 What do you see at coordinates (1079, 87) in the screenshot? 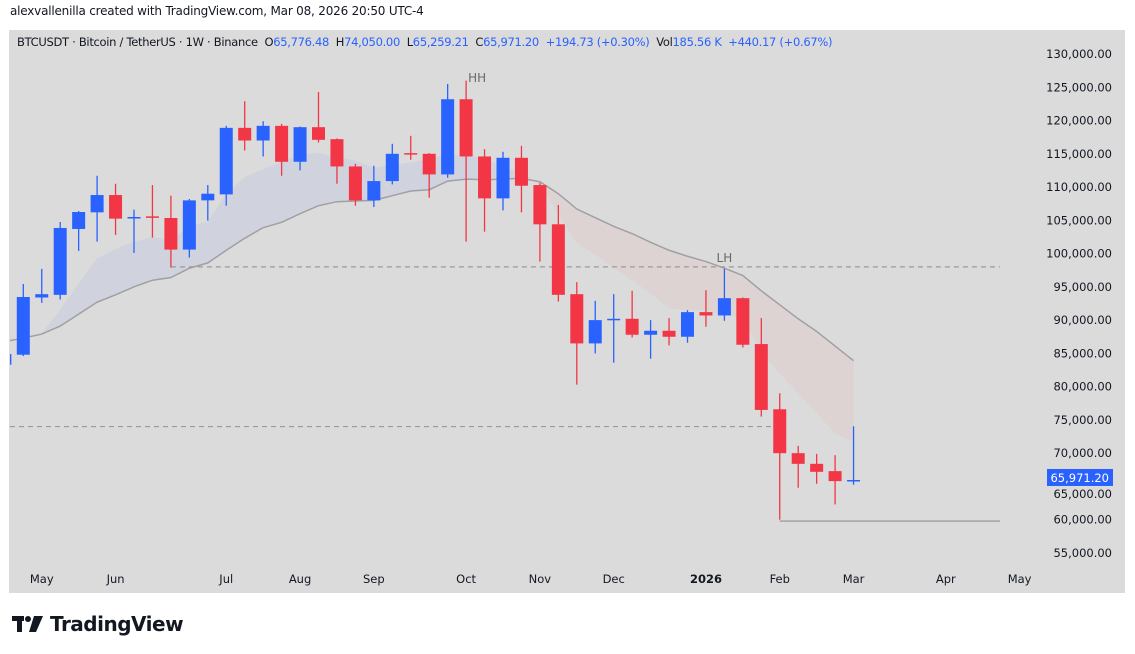
I see `y-tick-label: 125,000.00` at bounding box center [1079, 87].